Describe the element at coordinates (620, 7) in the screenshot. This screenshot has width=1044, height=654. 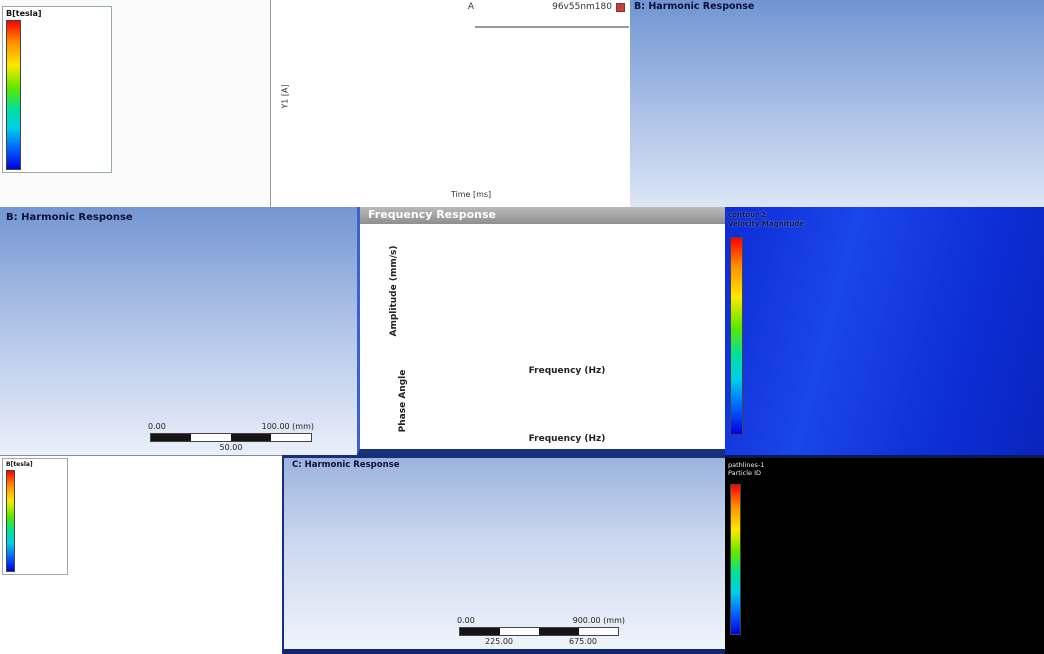
I see `window-icon` at that location.